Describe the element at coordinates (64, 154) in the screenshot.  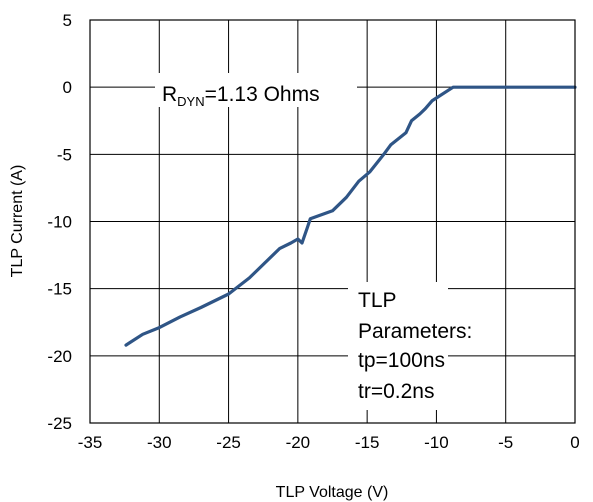
I see `y-tick-label: -5` at that location.